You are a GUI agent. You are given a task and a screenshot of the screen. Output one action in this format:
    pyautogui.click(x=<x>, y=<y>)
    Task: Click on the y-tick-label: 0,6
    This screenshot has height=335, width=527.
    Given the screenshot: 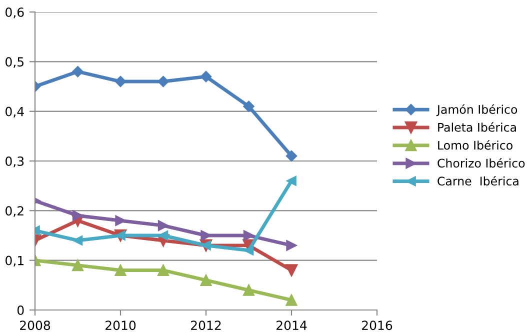 What is the action you would take?
    pyautogui.click(x=15, y=12)
    